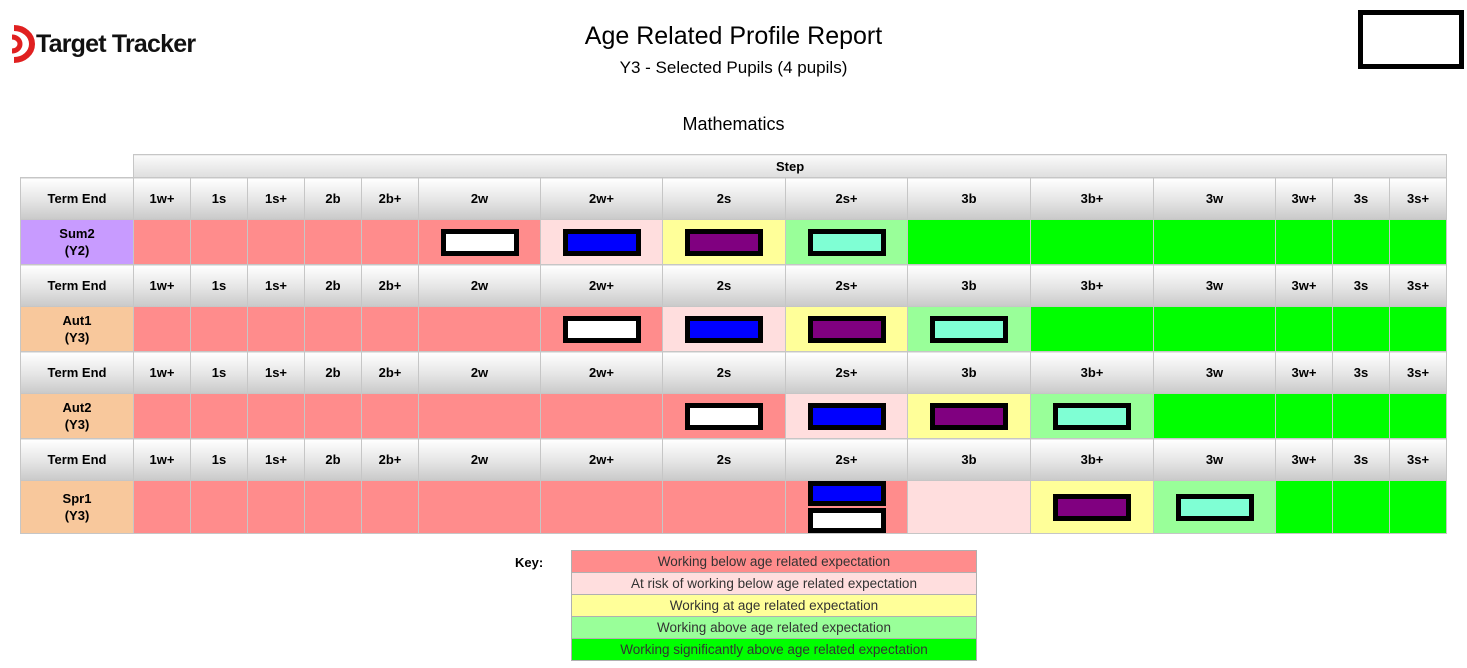  I want to click on term-row-spr1: Spr1 (Y3), so click(734, 507).